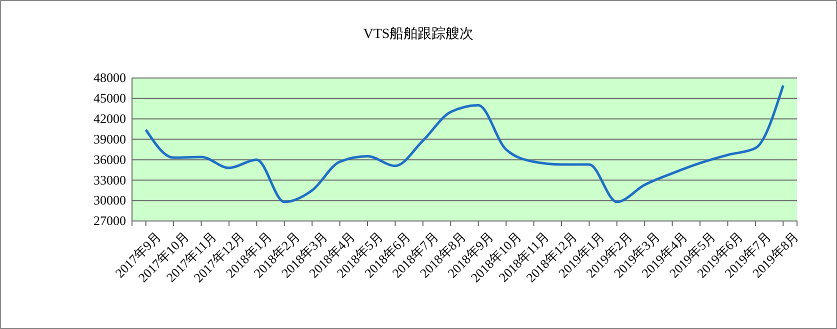 This screenshot has width=837, height=329. What do you see at coordinates (110, 78) in the screenshot?
I see `y-tick-label: 48000` at bounding box center [110, 78].